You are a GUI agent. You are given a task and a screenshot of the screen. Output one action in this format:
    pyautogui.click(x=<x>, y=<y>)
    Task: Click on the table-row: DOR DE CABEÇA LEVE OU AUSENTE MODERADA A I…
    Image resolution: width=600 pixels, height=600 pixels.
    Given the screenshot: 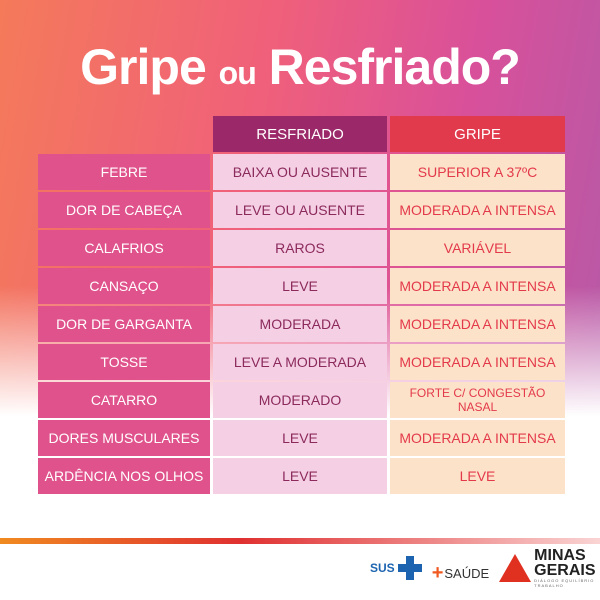 What is the action you would take?
    pyautogui.click(x=301, y=210)
    